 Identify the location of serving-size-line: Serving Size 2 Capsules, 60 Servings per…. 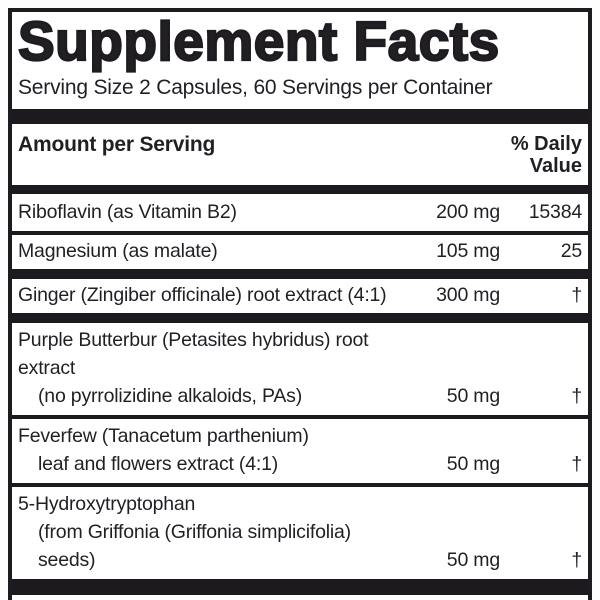
(255, 88).